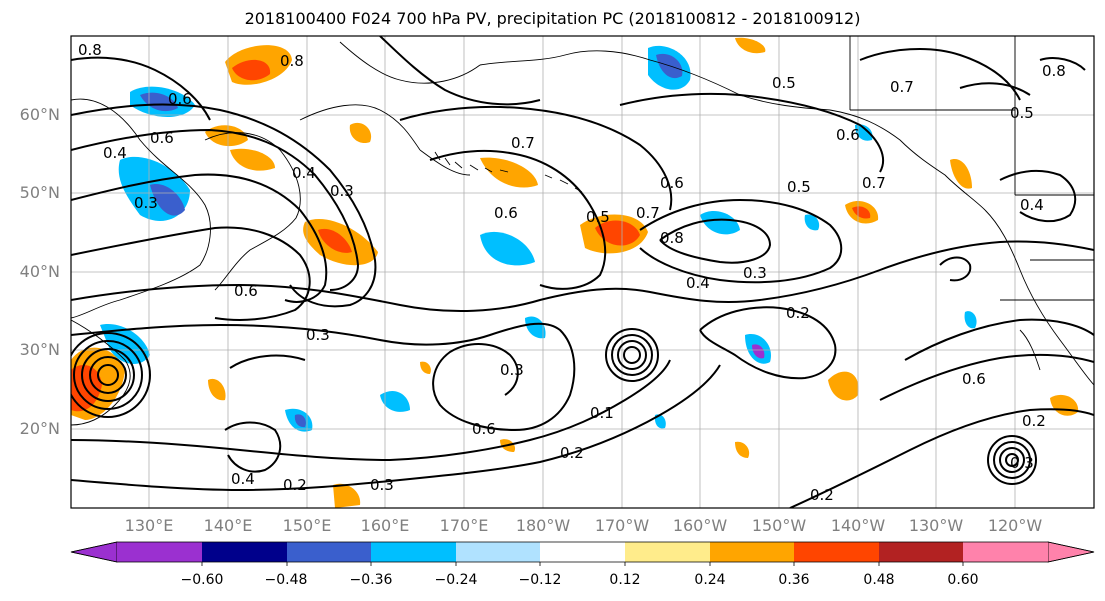 The image size is (1105, 601). Describe the element at coordinates (858, 525) in the screenshot. I see `lon-label-140w: 140°W` at that location.